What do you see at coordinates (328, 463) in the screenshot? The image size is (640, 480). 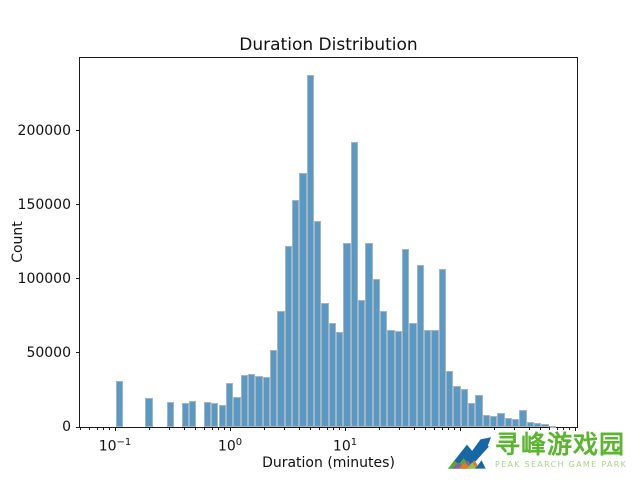 I see `x-axis-label: Duration (minutes)` at bounding box center [328, 463].